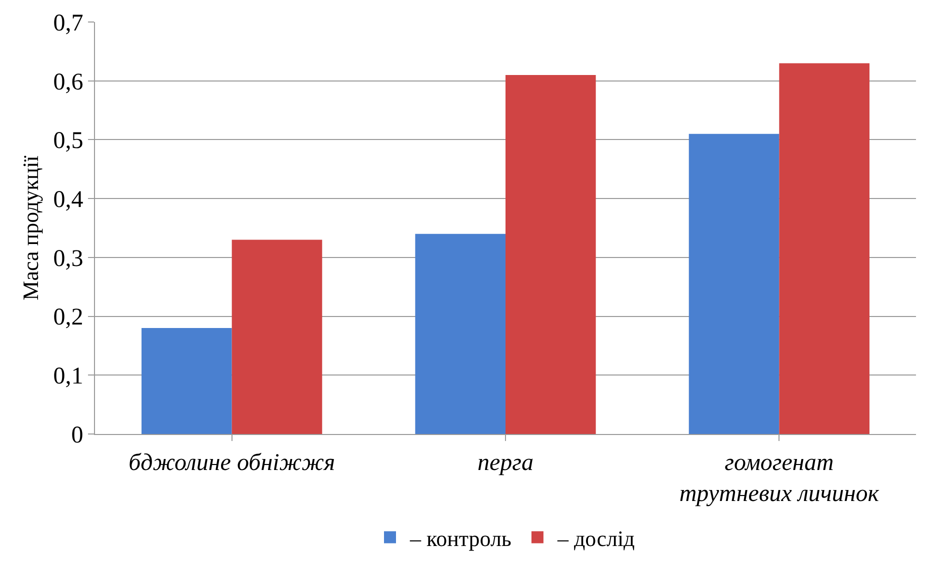  Describe the element at coordinates (779, 478) in the screenshot. I see `x-tick-label: гомогенат трутневих личинок` at that location.